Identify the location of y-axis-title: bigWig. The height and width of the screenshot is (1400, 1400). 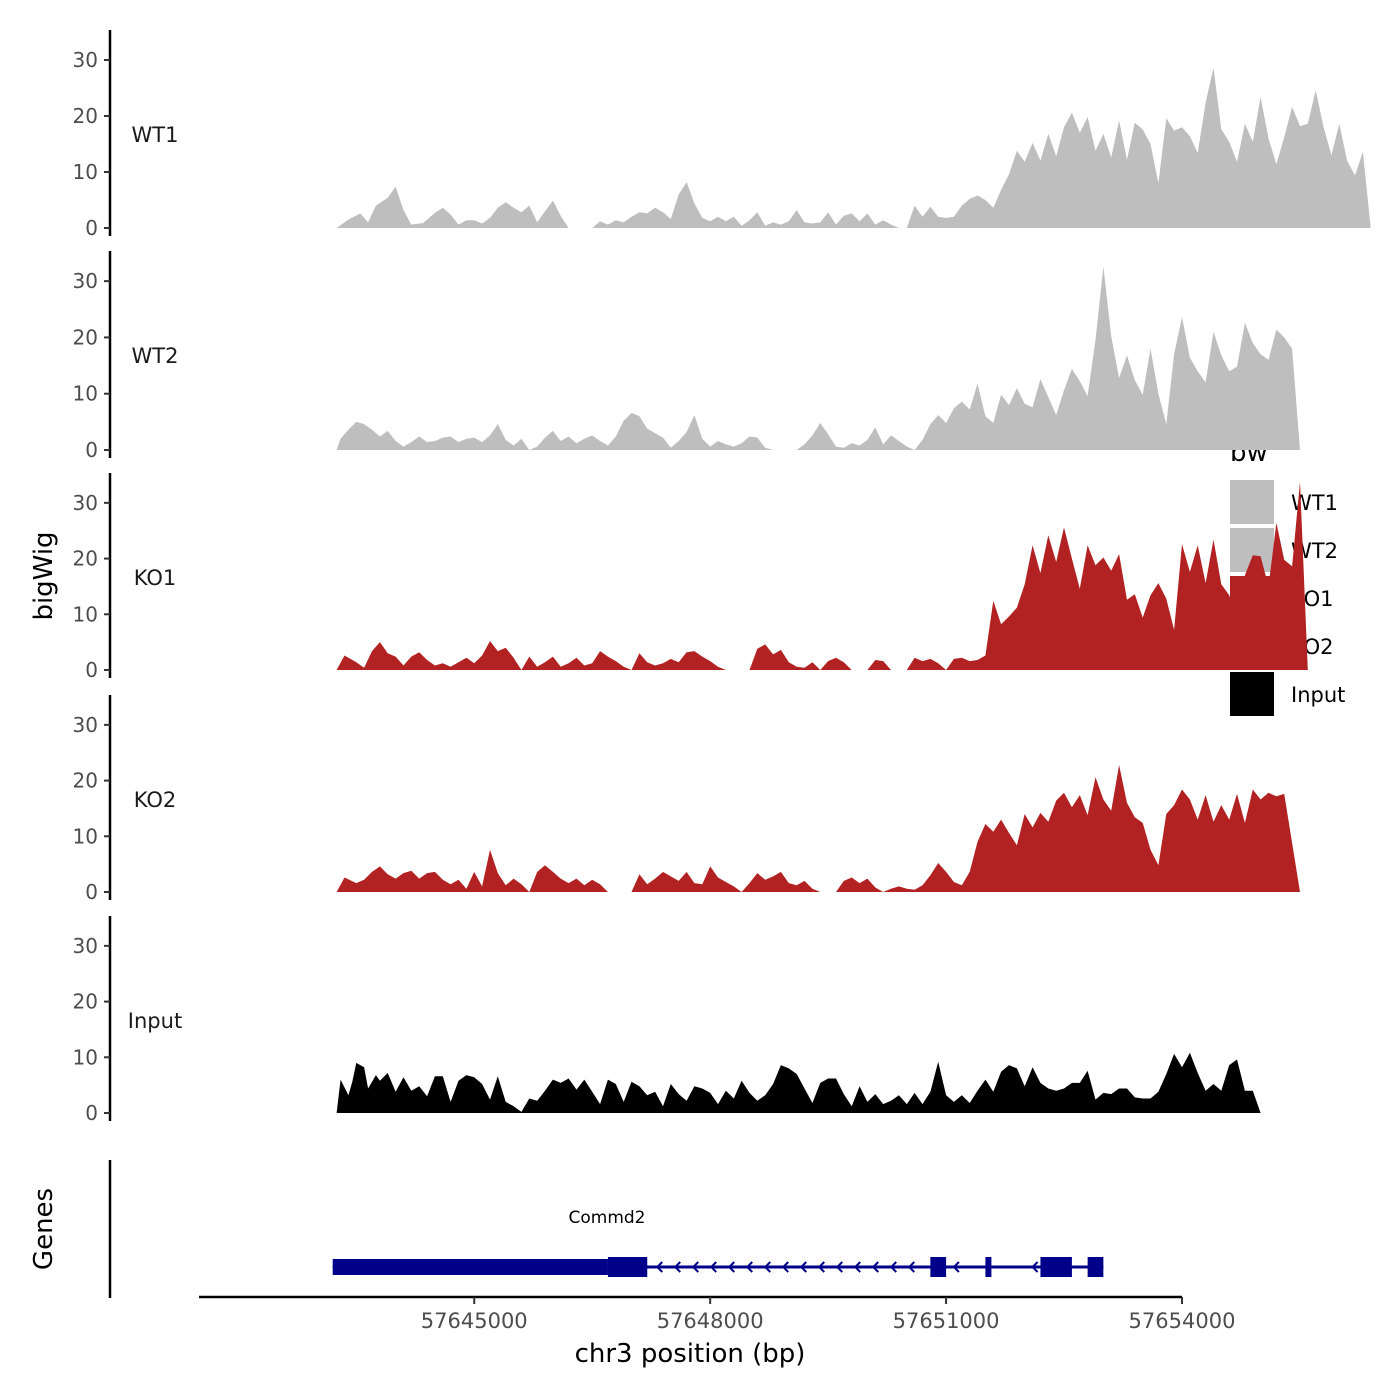
(44, 575).